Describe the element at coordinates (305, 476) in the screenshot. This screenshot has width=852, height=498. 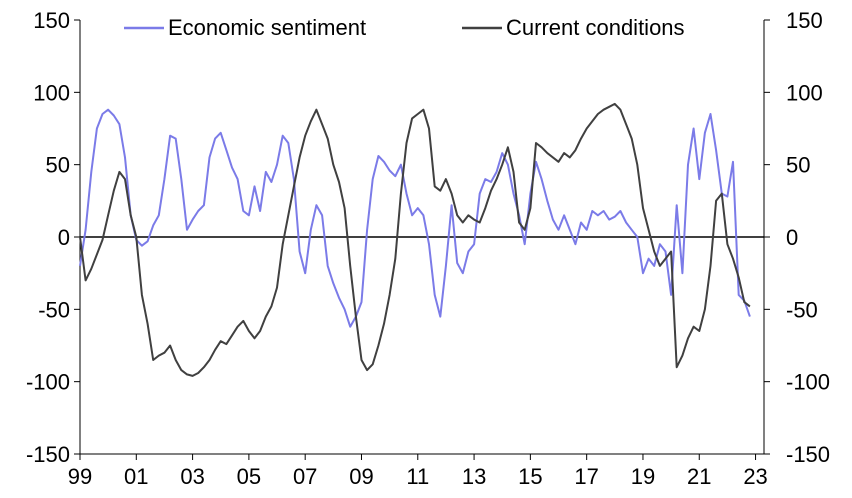
I see `x-tick-label: 07` at that location.